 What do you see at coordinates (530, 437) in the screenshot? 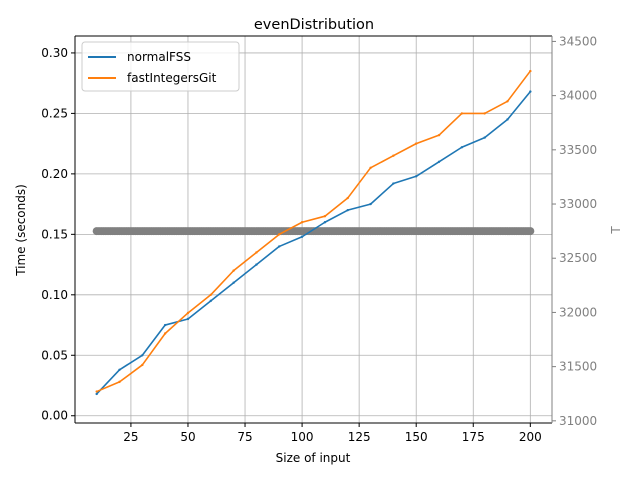
I see `x-tick-label: 200` at bounding box center [530, 437].